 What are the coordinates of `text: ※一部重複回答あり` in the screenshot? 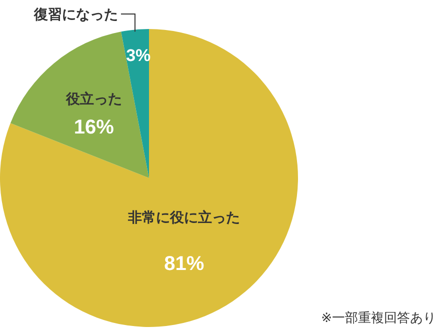 It's located at (378, 317).